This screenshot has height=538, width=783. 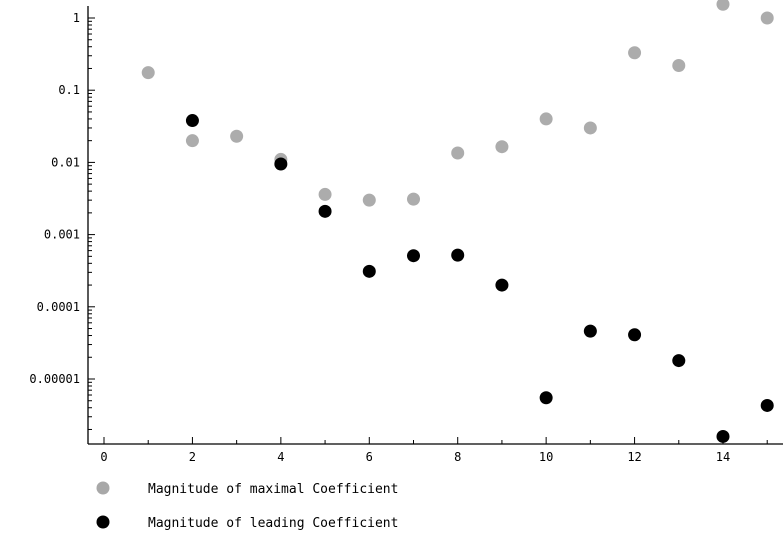 What do you see at coordinates (65, 162) in the screenshot?
I see `y-tick-label: 0.01` at bounding box center [65, 162].